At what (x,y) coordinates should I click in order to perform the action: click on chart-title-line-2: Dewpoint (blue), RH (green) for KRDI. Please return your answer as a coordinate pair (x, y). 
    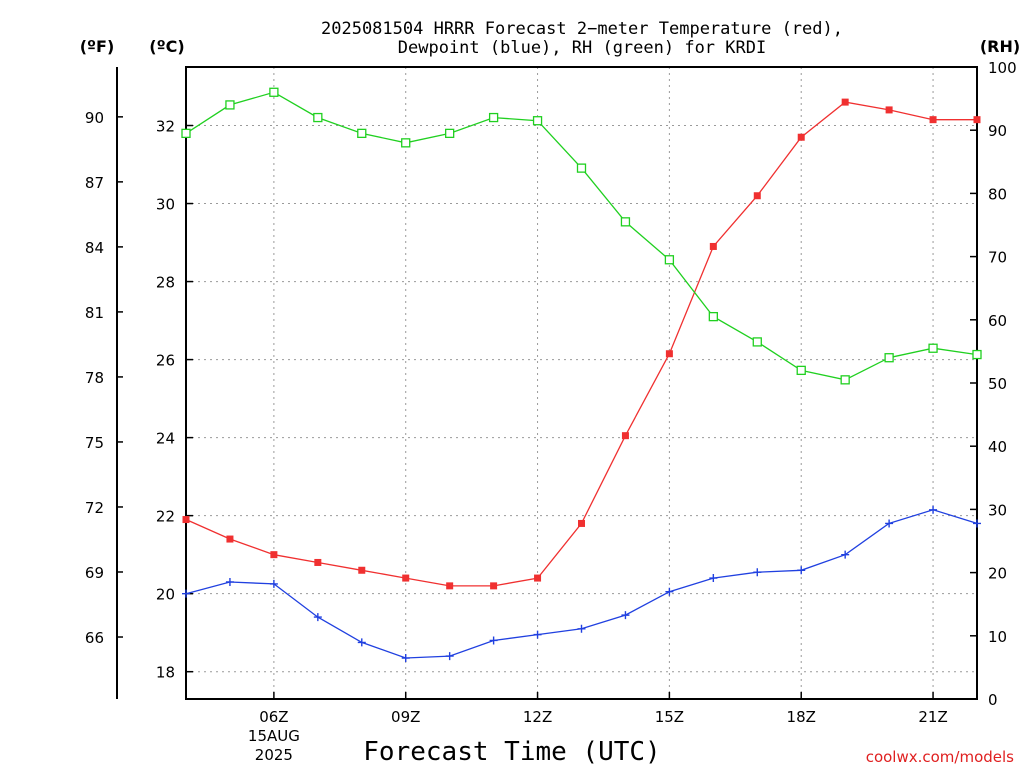
    Looking at the image, I should click on (582, 48).